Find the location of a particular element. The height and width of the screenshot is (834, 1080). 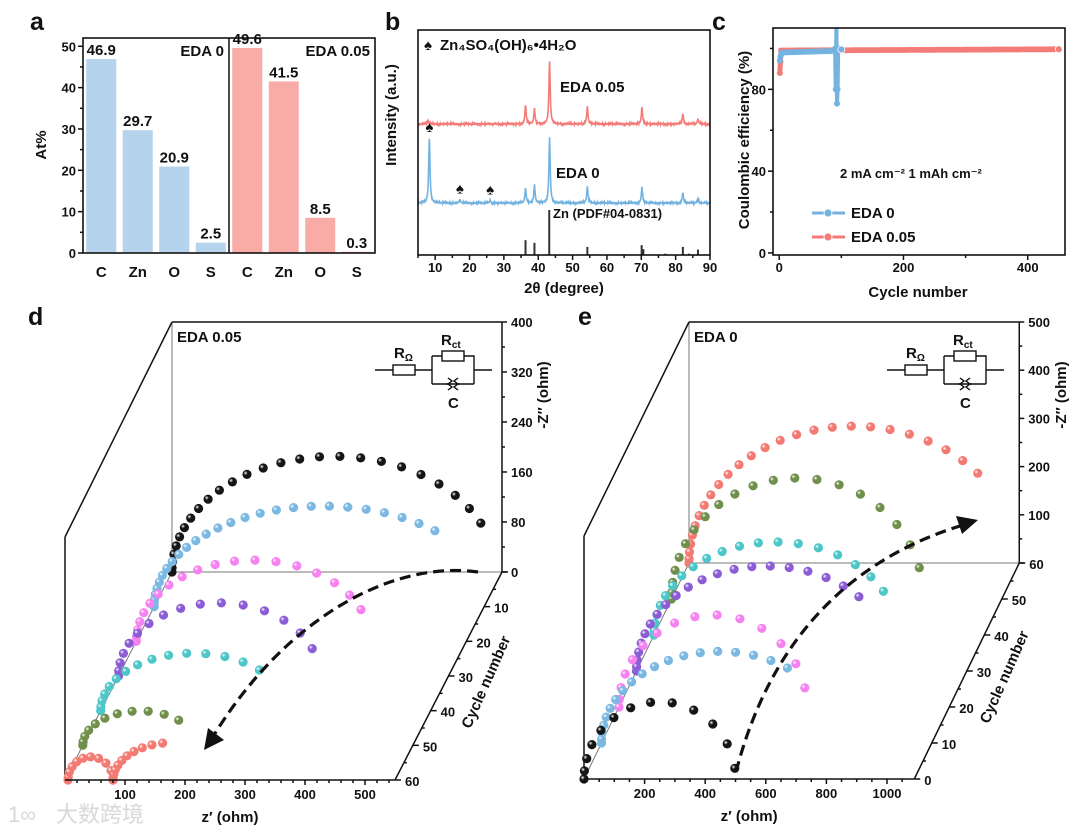

cycle-tick-label: 0 is located at coordinates (927, 780).